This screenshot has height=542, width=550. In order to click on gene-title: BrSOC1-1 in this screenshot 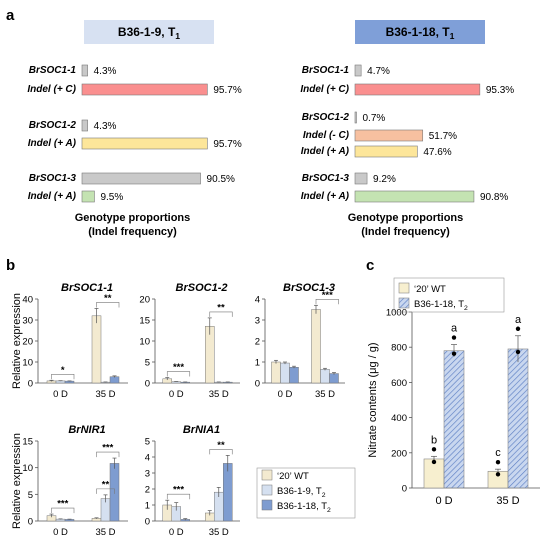, I will do `click(87, 288)`.